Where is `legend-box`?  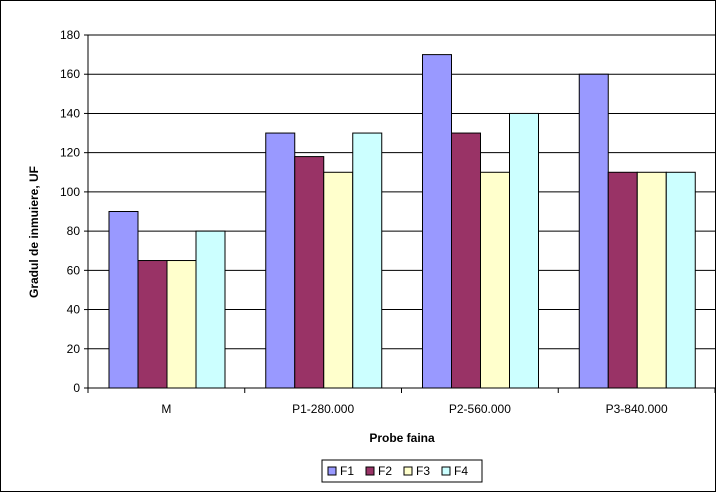 legend-box is located at coordinates (402, 471).